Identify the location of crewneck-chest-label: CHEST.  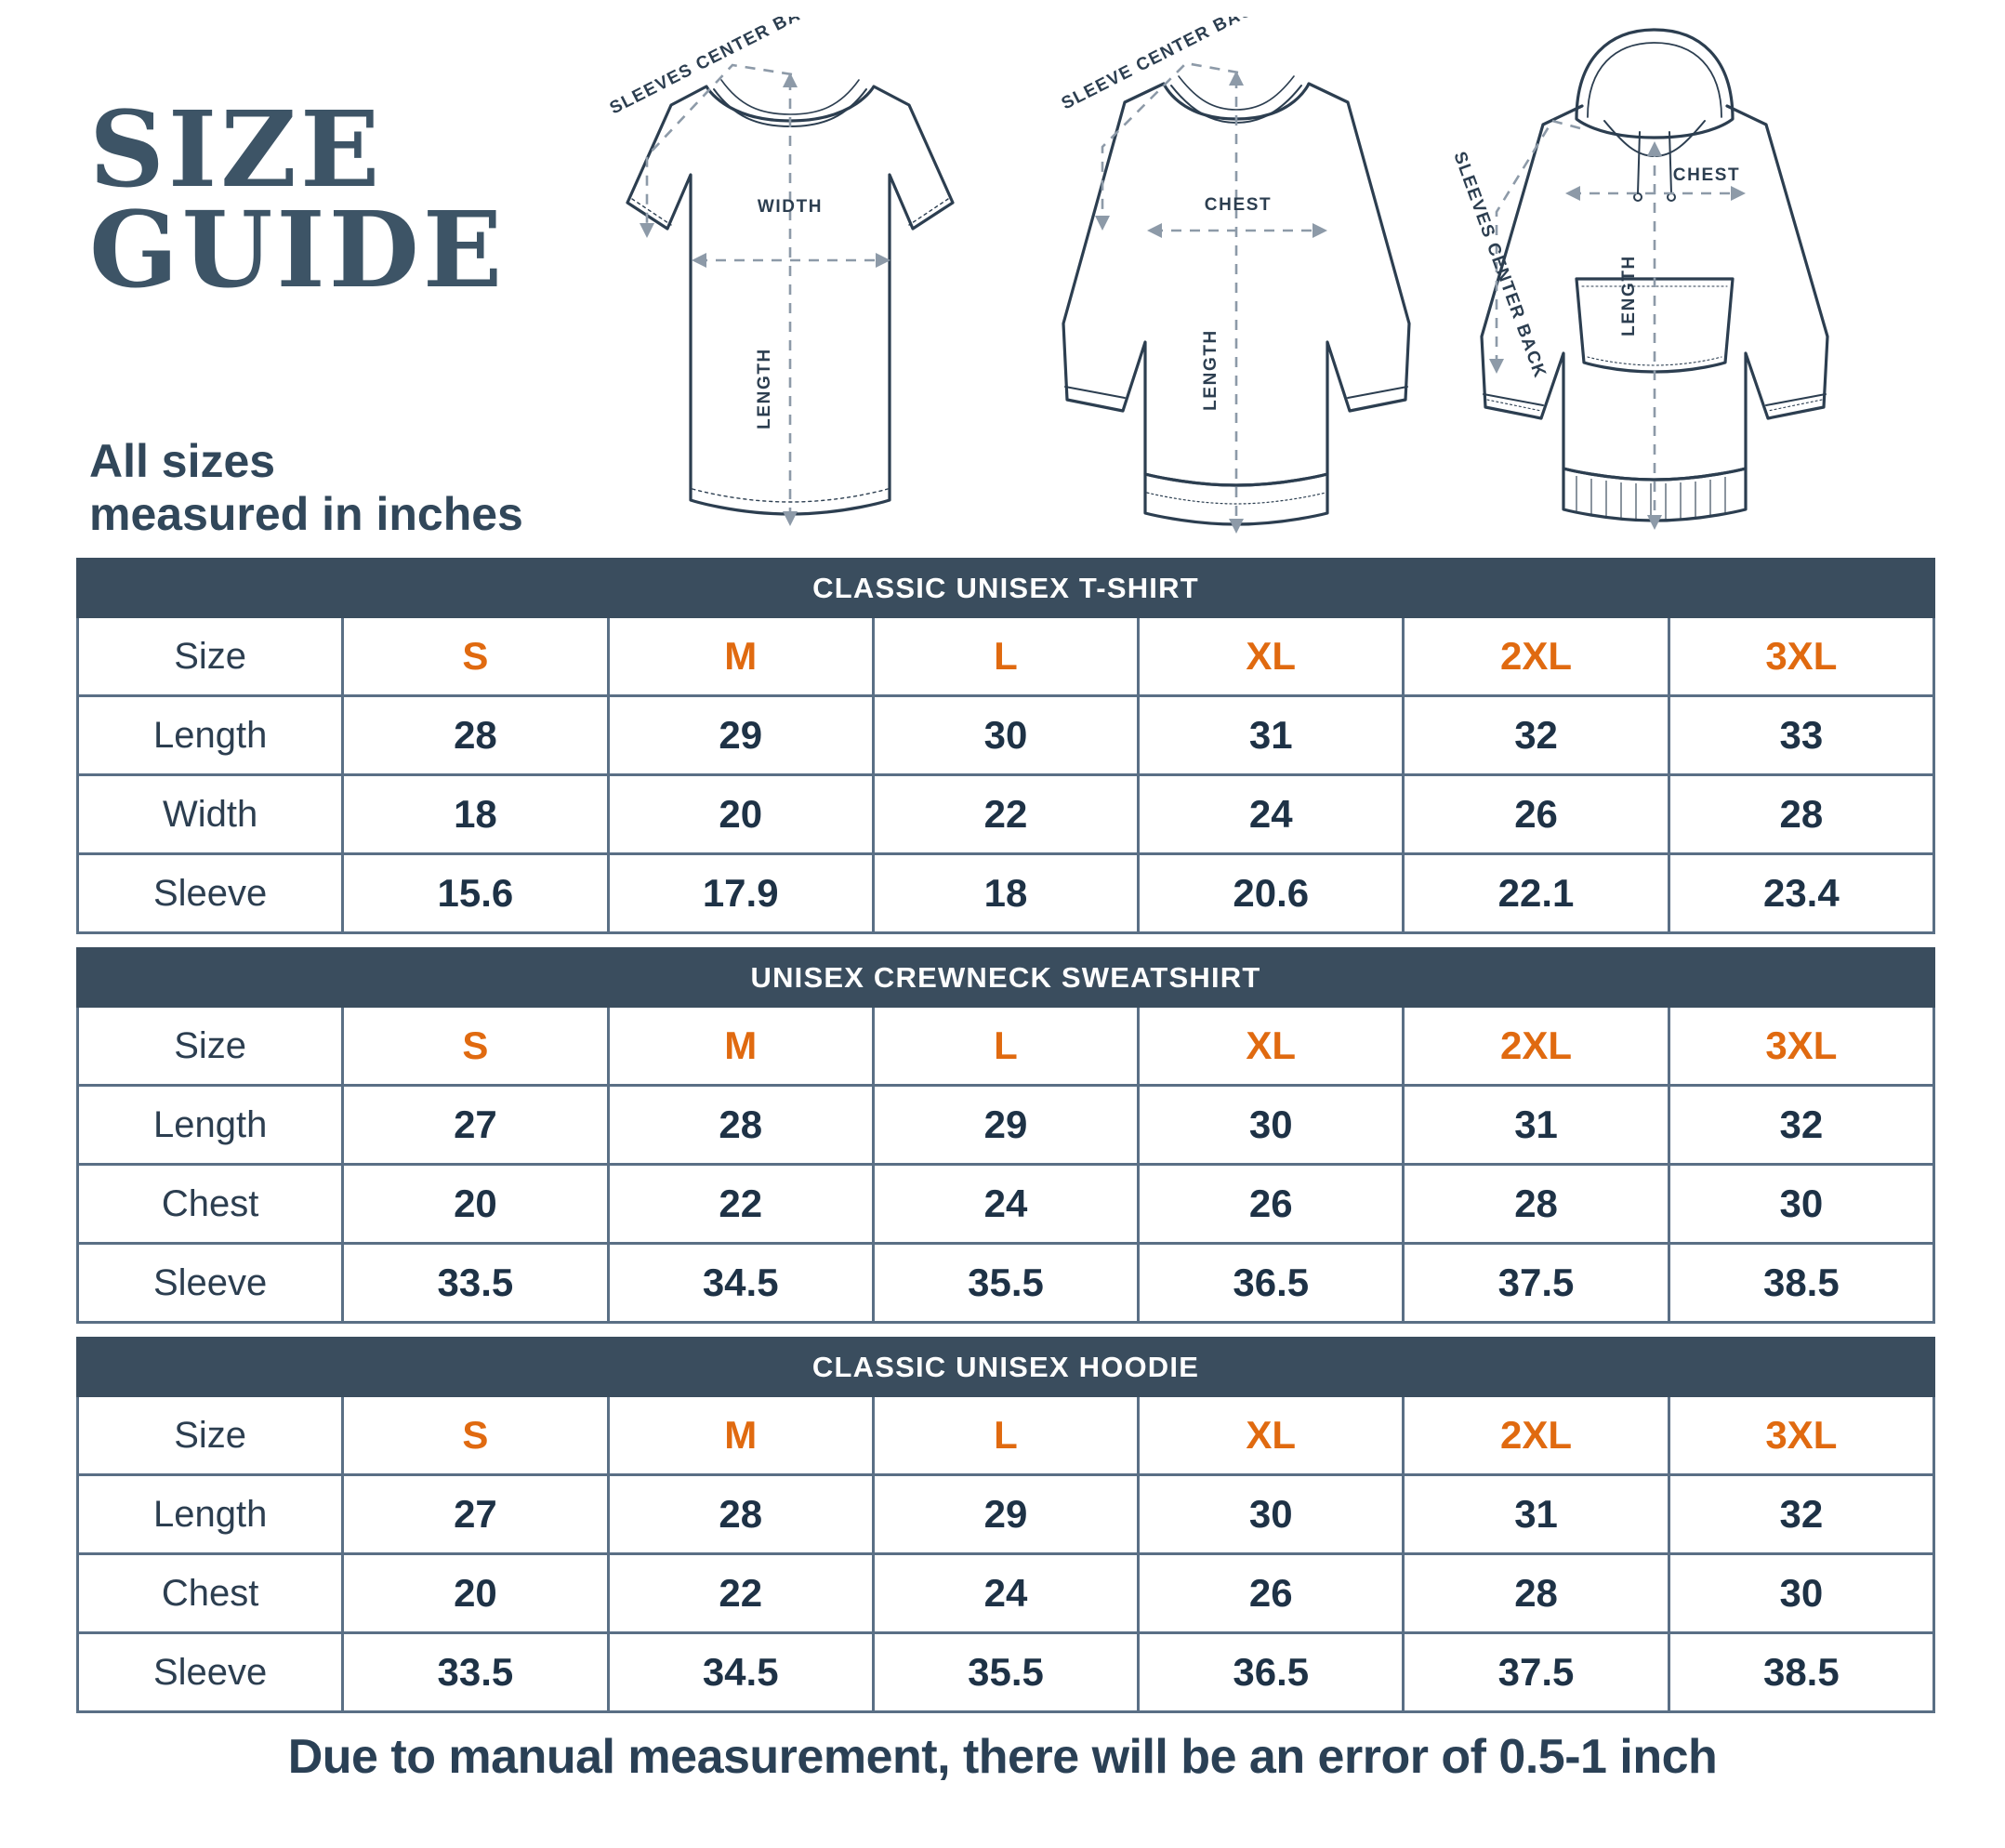
(1238, 205).